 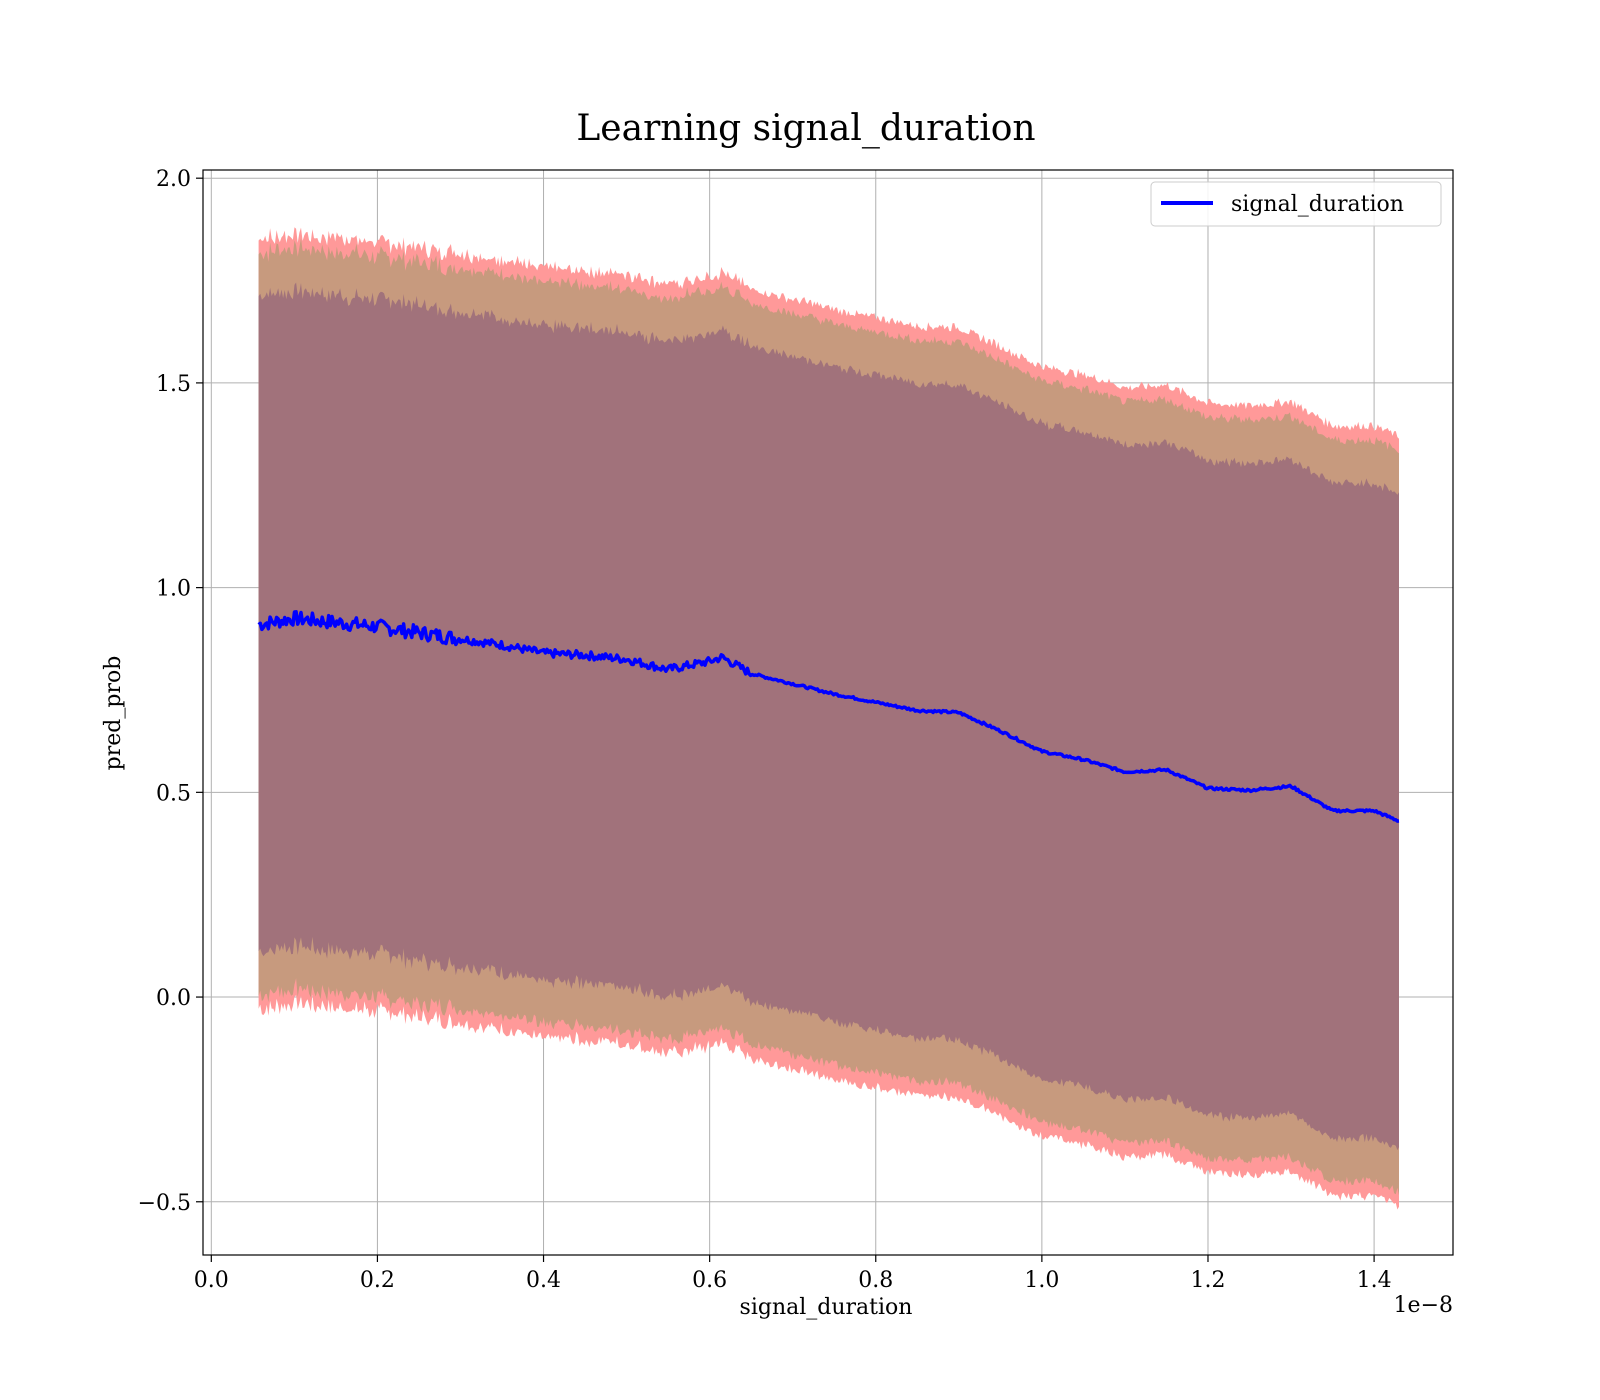 What do you see at coordinates (173, 998) in the screenshot?
I see `y-tick-label: 0.0` at bounding box center [173, 998].